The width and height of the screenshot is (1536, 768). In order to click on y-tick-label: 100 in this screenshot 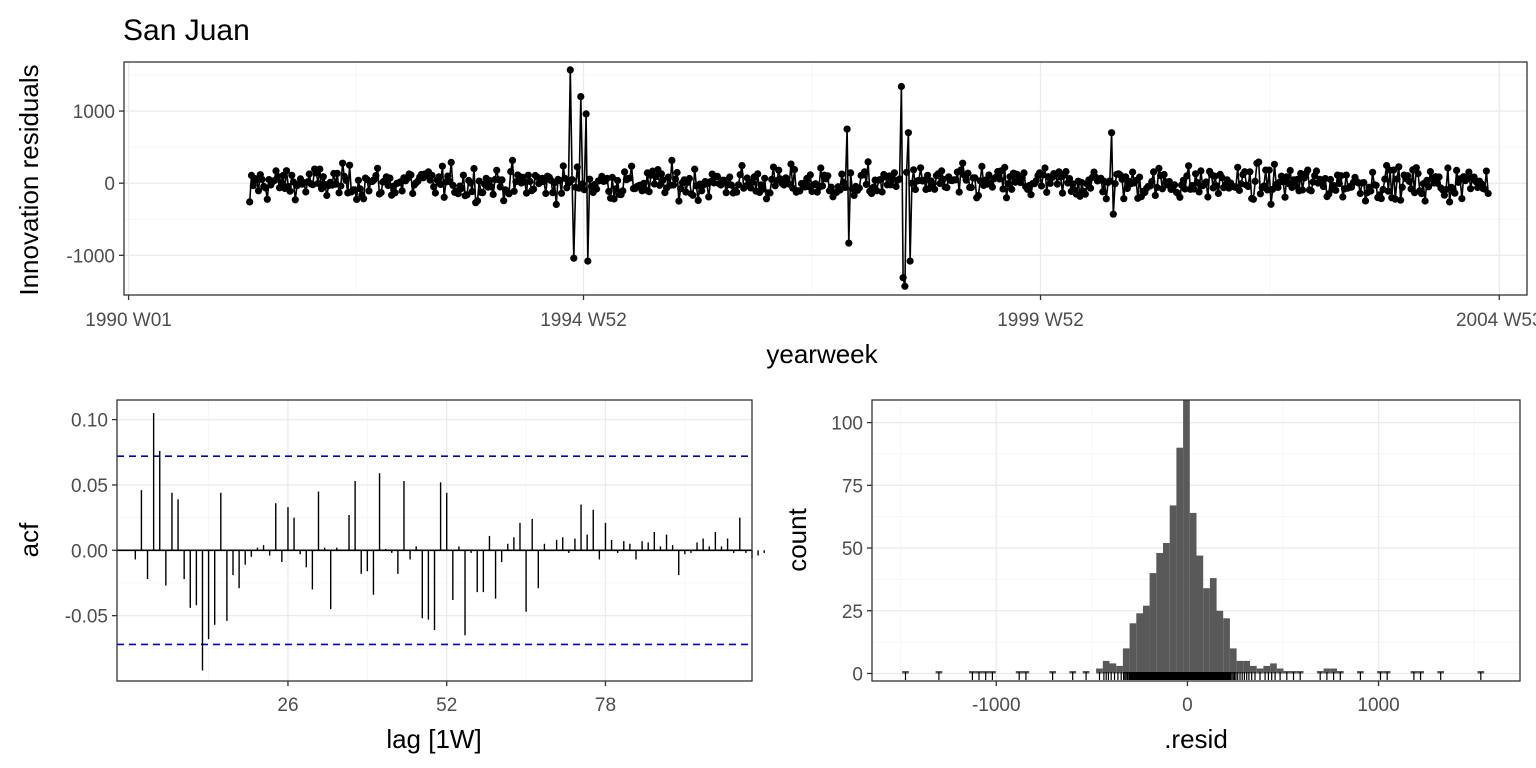, I will do `click(847, 424)`.